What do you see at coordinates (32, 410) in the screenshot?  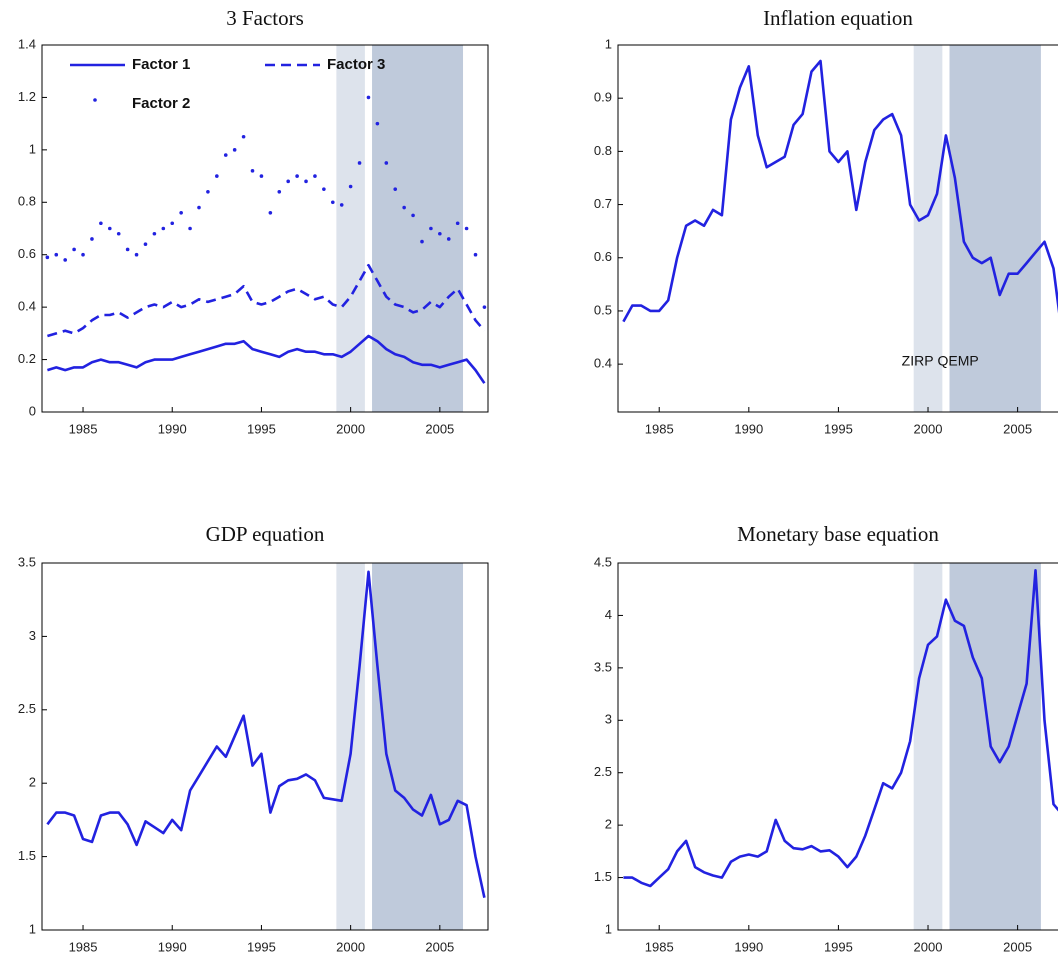 I see `y-tick-label: 0` at bounding box center [32, 410].